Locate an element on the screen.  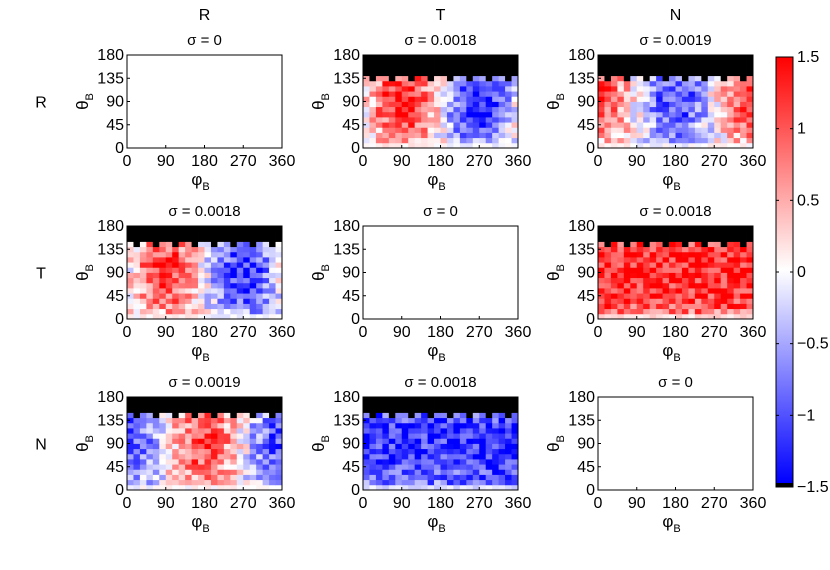
x-tick-label: 270 is located at coordinates (243, 161).